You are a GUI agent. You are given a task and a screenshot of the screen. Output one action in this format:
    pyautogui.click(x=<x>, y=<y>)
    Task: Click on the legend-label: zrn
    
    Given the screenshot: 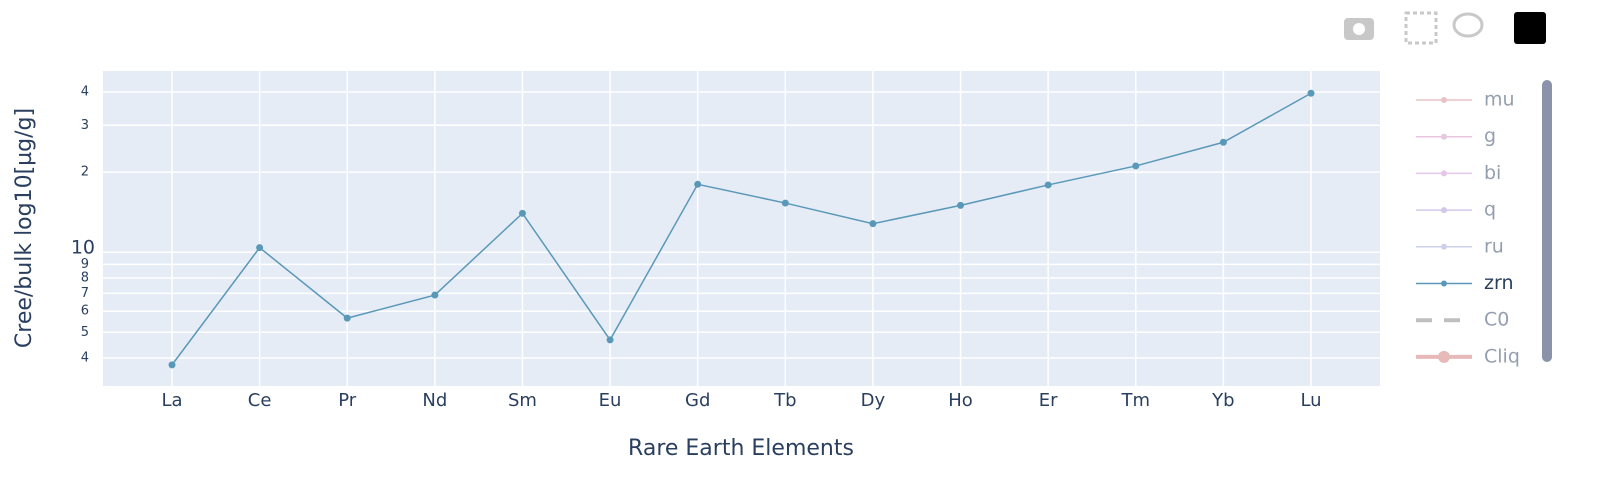 What is the action you would take?
    pyautogui.click(x=1499, y=283)
    